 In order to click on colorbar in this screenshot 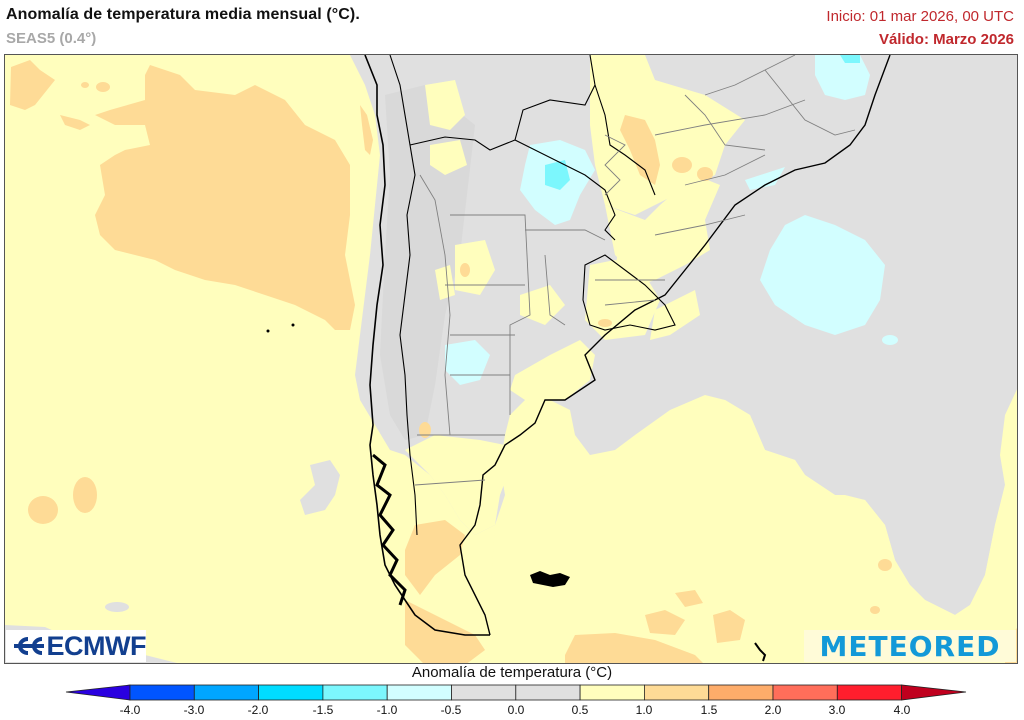, I will do `click(516, 692)`.